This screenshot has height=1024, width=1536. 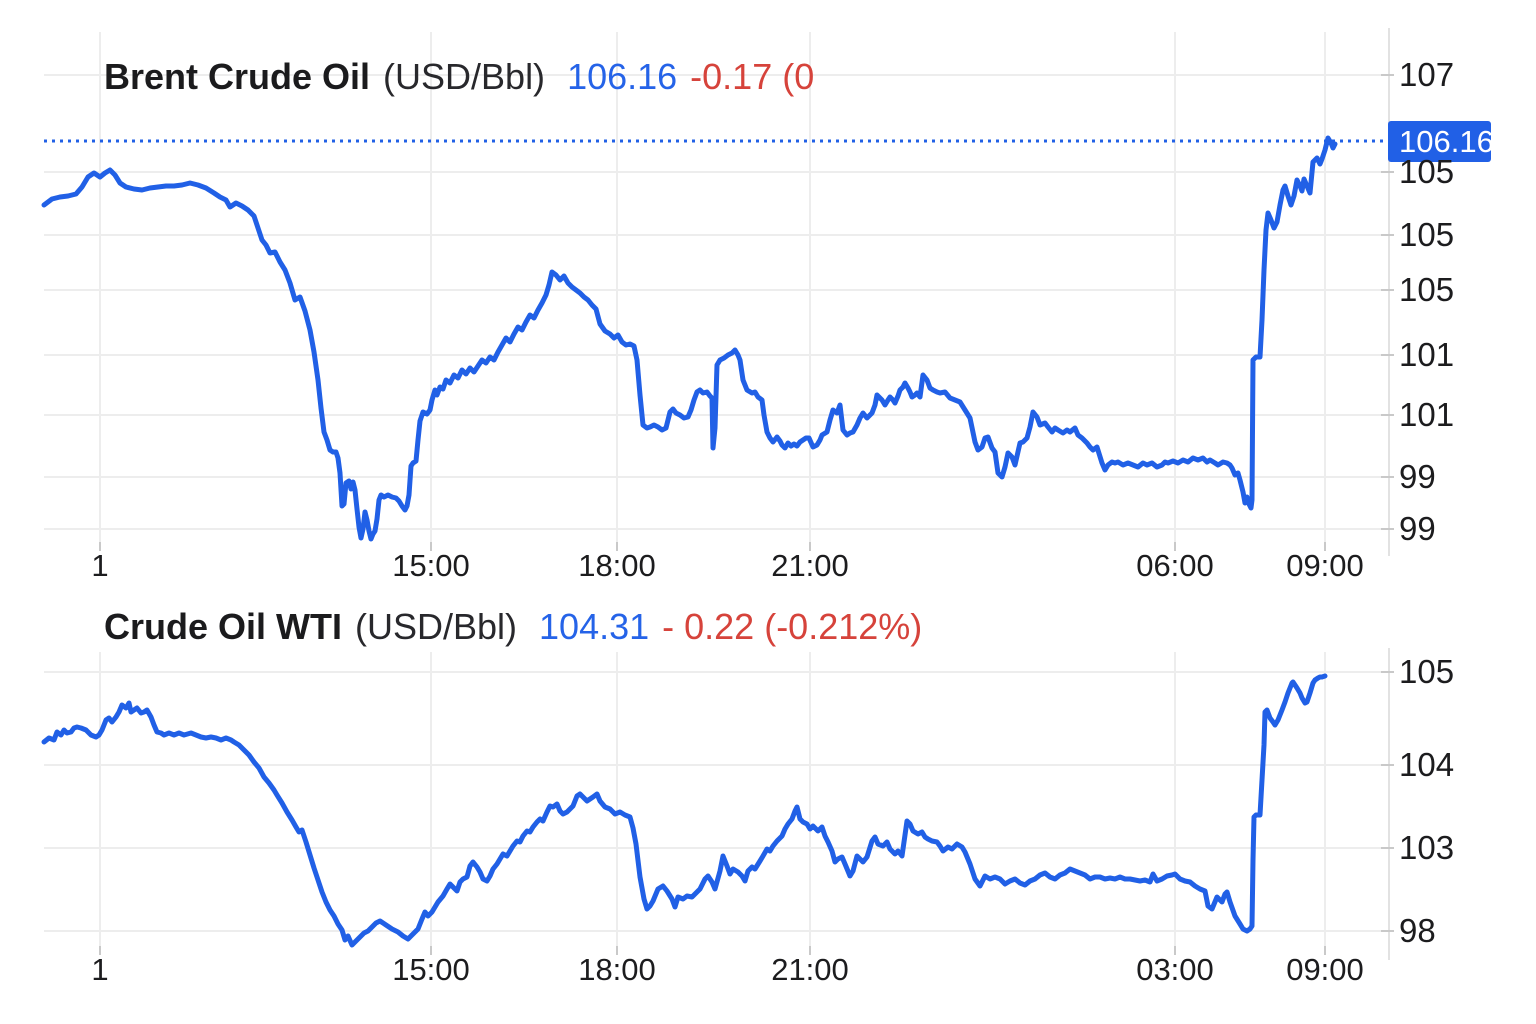 I want to click on instrument-change: - 0.22 (-0.212%), so click(x=792, y=626).